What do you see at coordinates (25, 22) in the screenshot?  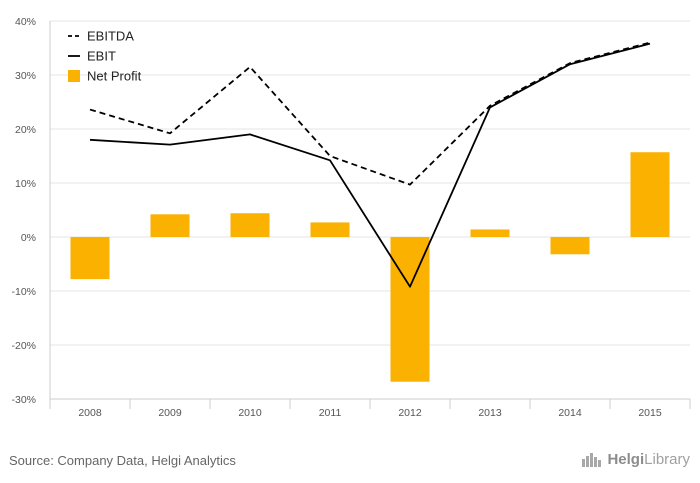 I see `y-tick-label: 40%` at bounding box center [25, 22].